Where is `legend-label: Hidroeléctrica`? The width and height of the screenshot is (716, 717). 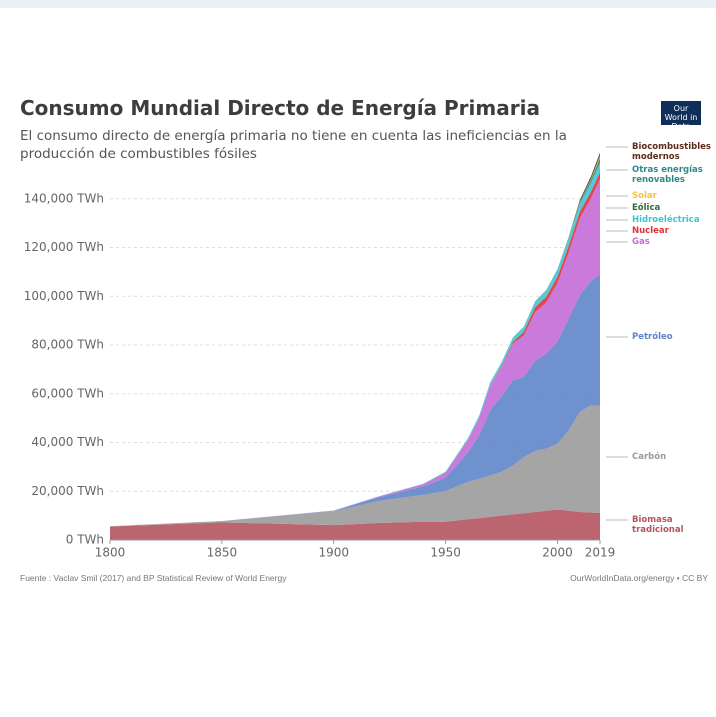 legend-label: Hidroeléctrica is located at coordinates (666, 220).